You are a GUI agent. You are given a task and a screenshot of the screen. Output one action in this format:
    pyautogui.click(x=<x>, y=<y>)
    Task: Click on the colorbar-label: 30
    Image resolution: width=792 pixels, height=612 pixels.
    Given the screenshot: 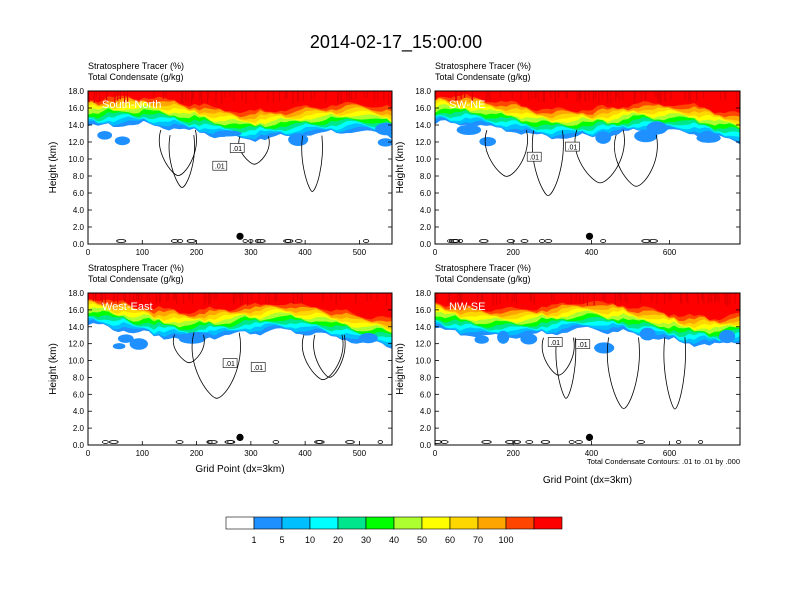 What is the action you would take?
    pyautogui.click(x=366, y=540)
    